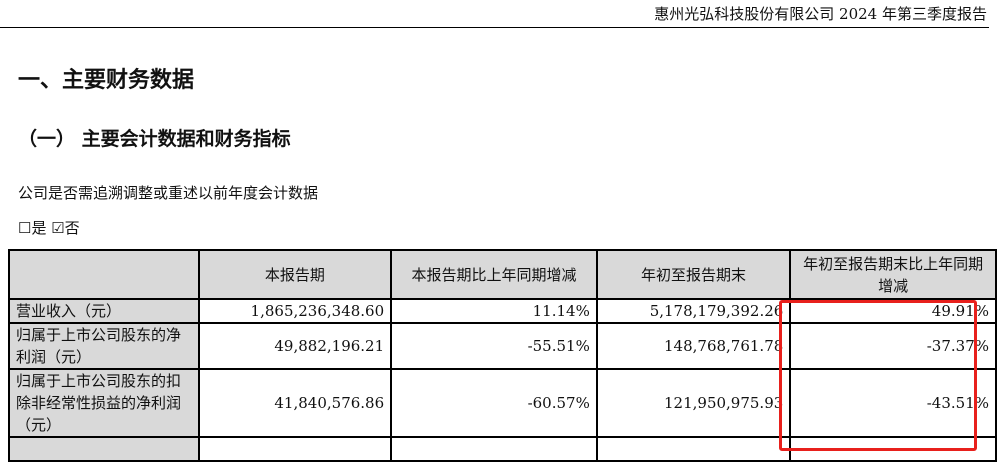 The image size is (997, 462). What do you see at coordinates (494, 27) in the screenshot?
I see `header-divider` at bounding box center [494, 27].